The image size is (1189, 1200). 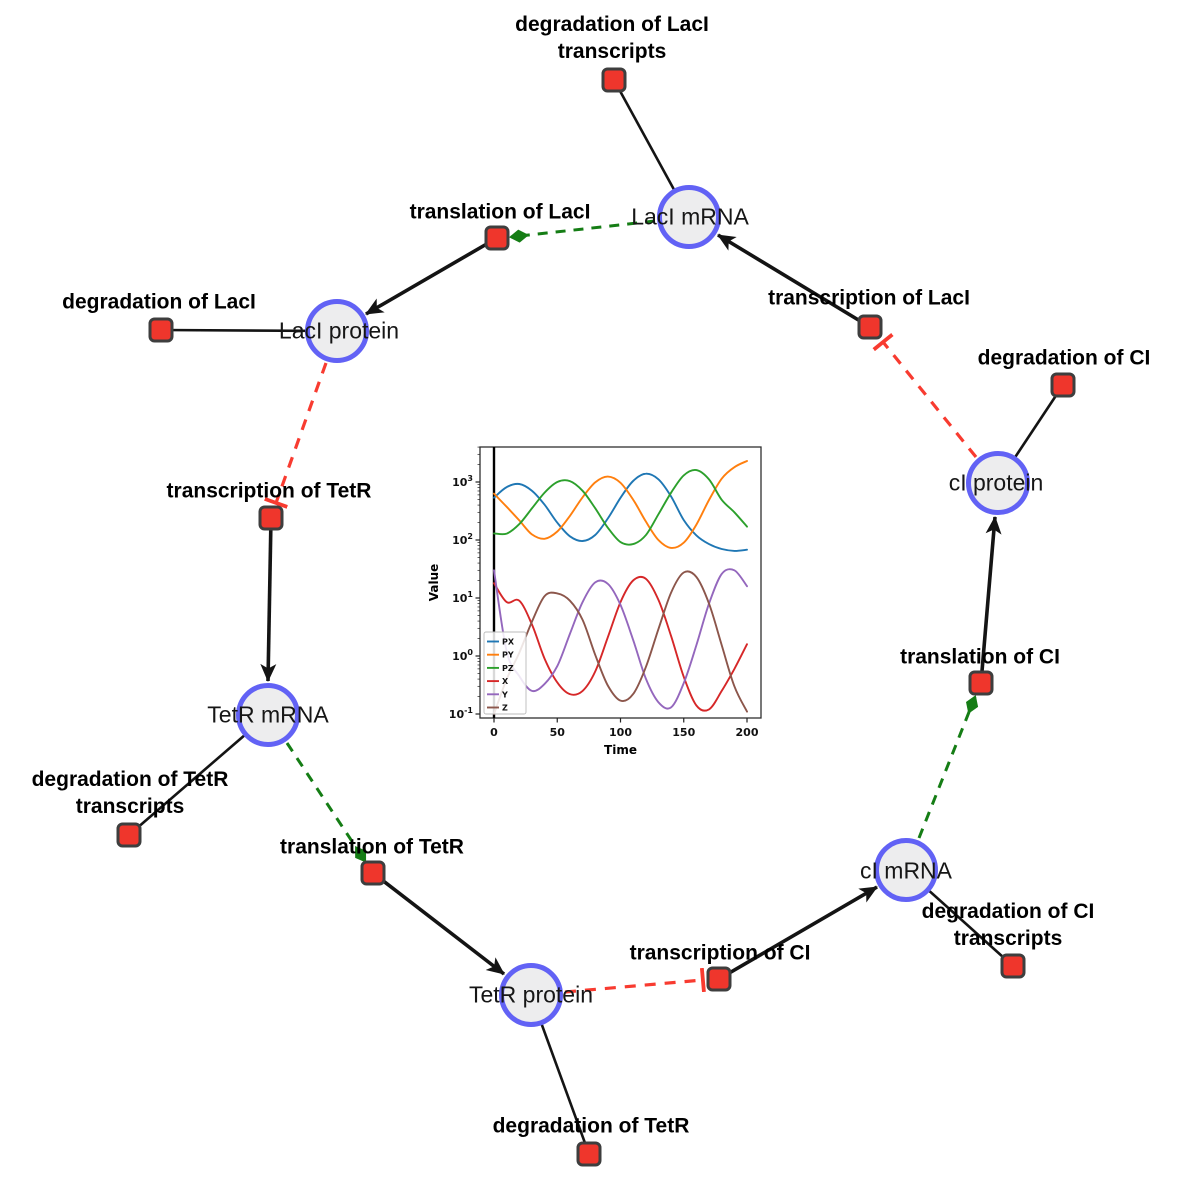 What do you see at coordinates (614, 80) in the screenshot?
I see `reaction-node-degradation-of-laci-transcripts` at bounding box center [614, 80].